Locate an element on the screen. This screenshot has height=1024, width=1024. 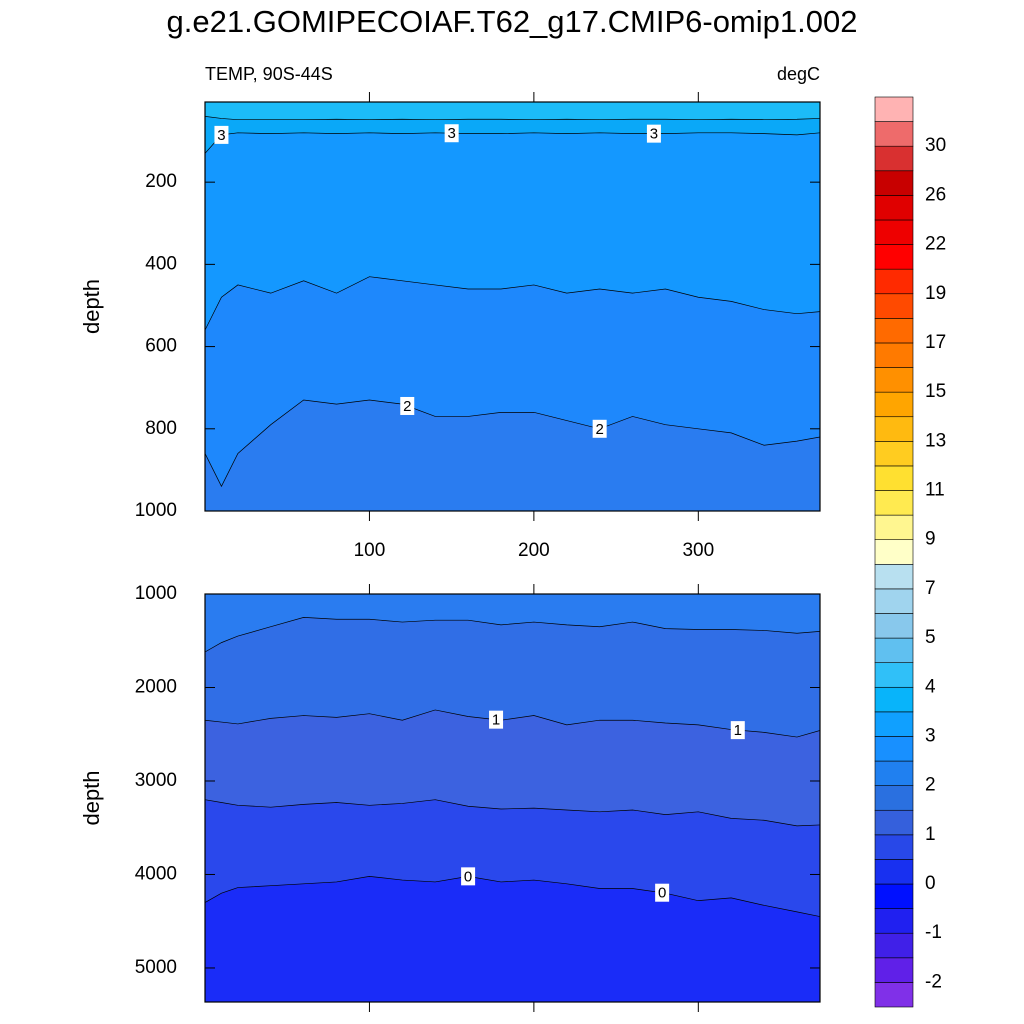
y-tick-label: 4000 is located at coordinates (156, 873).